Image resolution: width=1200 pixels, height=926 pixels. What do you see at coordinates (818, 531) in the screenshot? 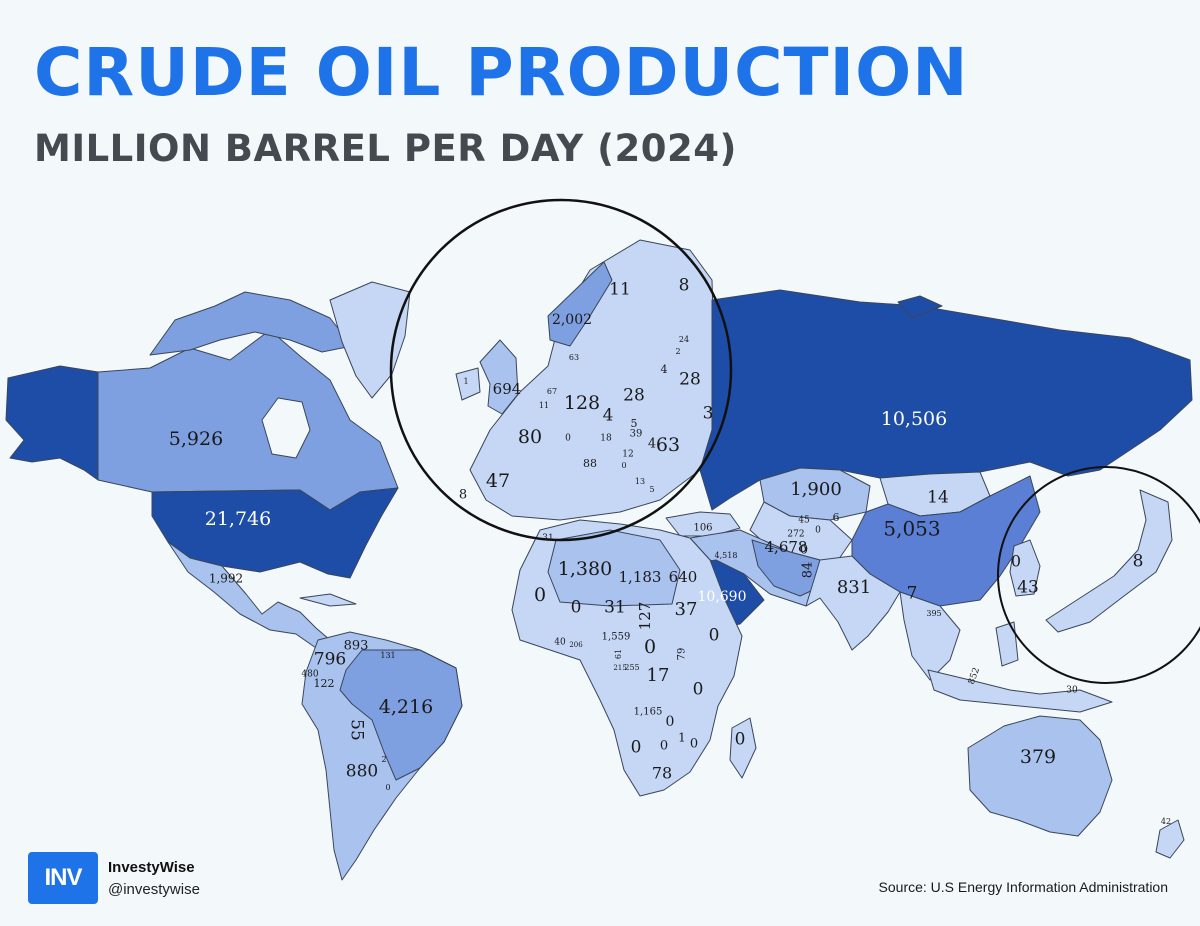
I see `label-tajikistan: 0` at bounding box center [818, 531].